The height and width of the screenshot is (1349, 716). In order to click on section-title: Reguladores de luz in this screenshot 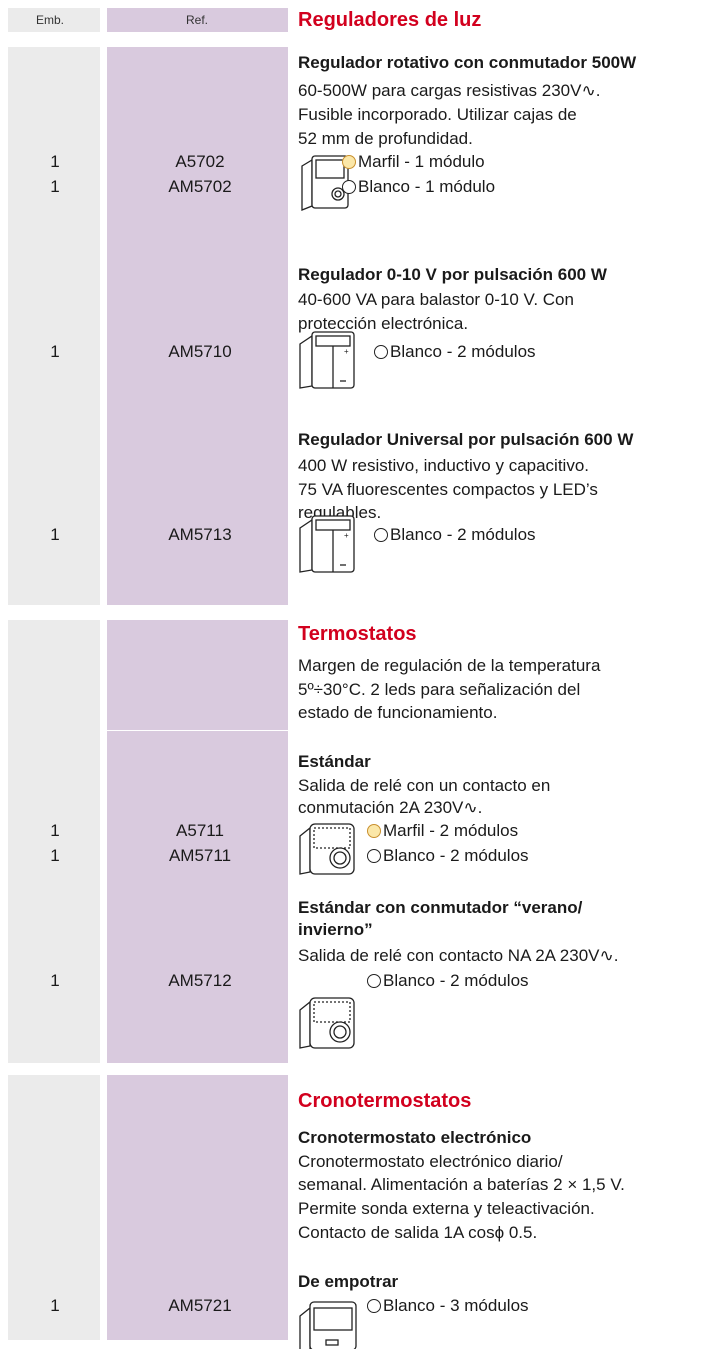, I will do `click(390, 20)`.